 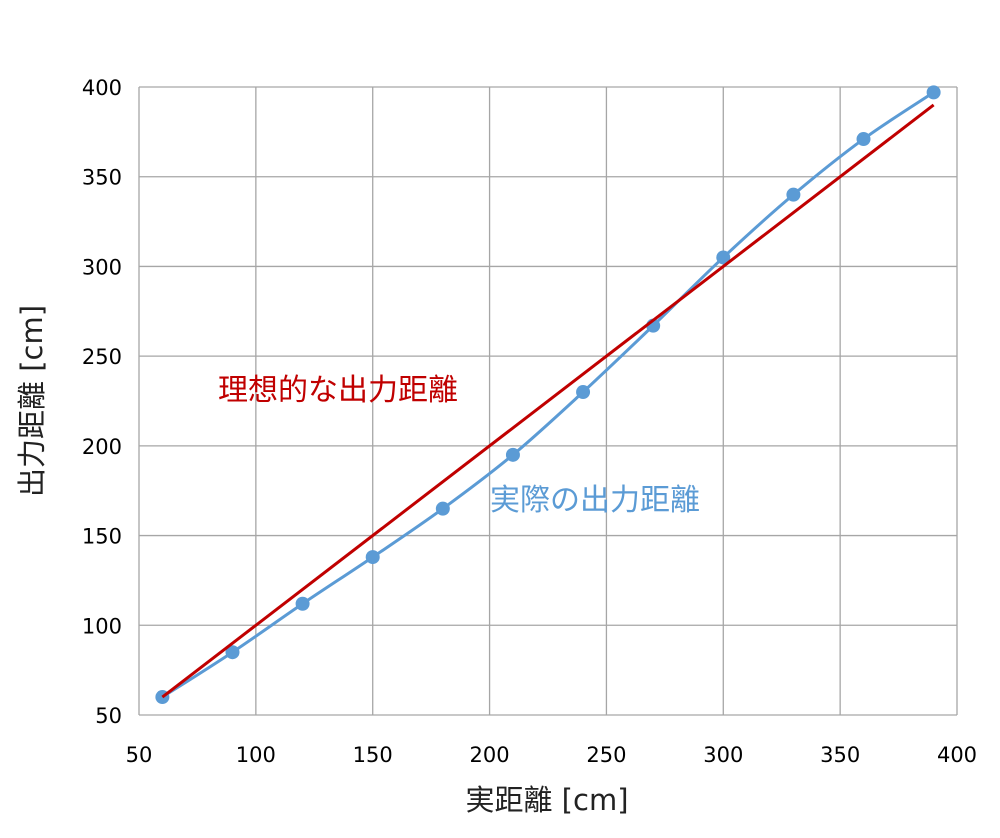 What do you see at coordinates (338, 390) in the screenshot?
I see `series-label-ideal: 理想的な出力距離` at bounding box center [338, 390].